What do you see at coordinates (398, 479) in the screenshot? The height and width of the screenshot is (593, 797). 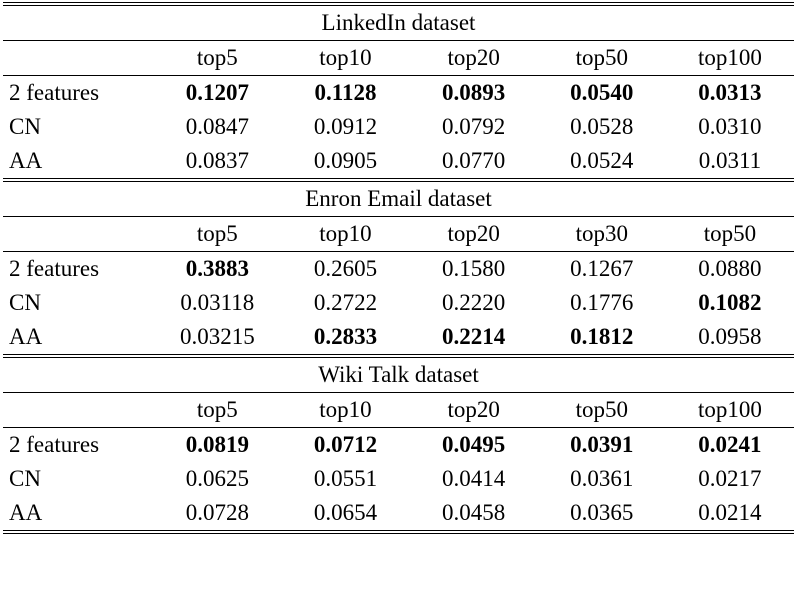 I see `table-row: CN 0.0625 0.0551 0.0414 0.0361 0.0217` at bounding box center [398, 479].